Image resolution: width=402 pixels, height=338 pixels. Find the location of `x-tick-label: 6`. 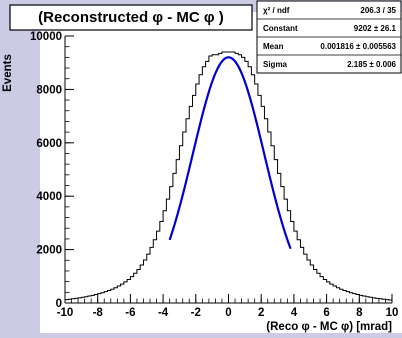

x-tick-label: 6 is located at coordinates (326, 313).